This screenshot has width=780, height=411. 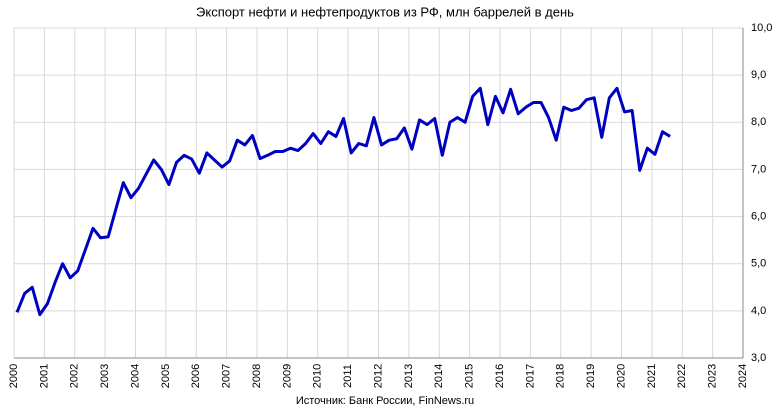 I want to click on x-tick-label: 2010, so click(x=318, y=376).